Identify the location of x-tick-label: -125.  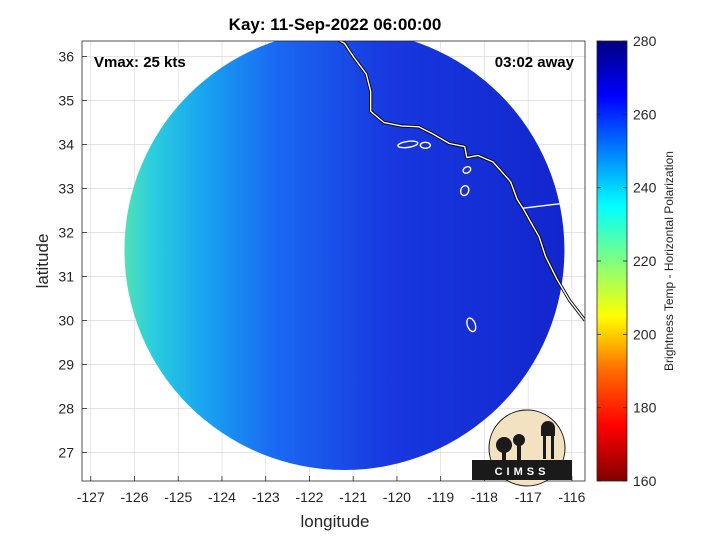
(178, 497).